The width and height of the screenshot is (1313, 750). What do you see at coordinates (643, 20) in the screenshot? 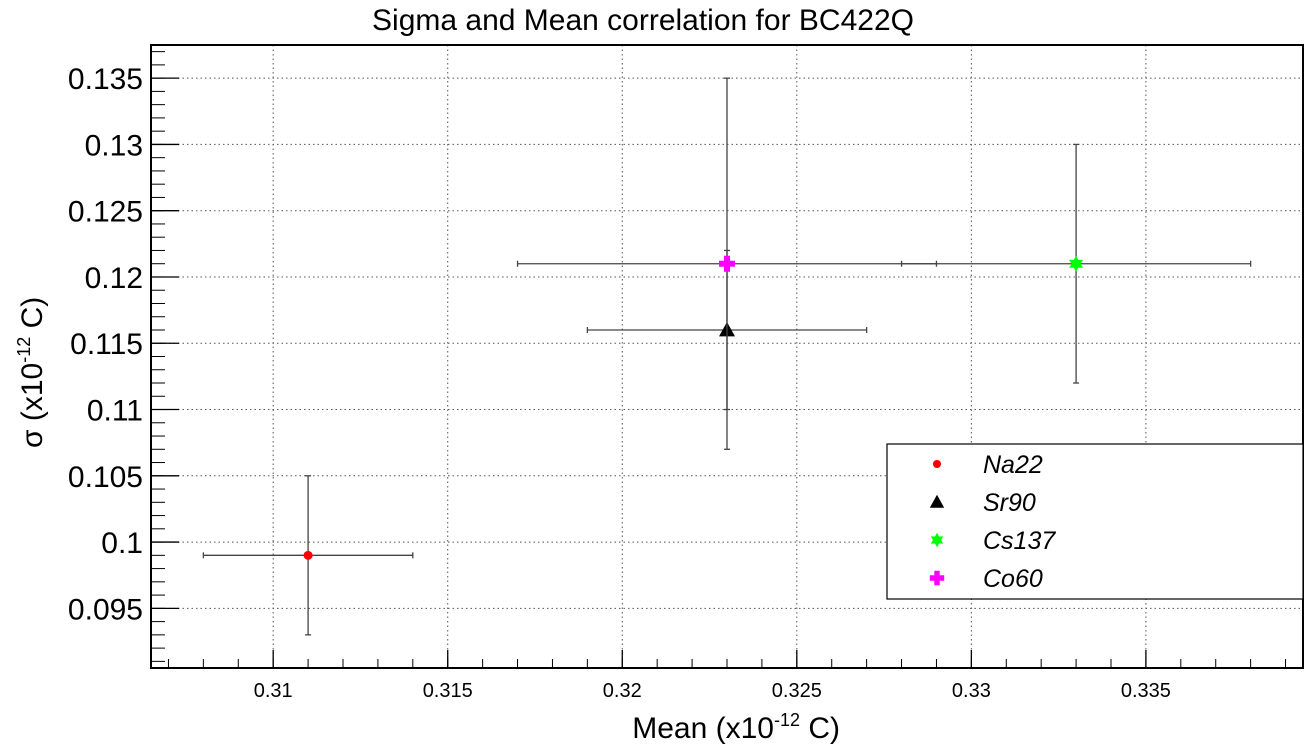
I see `chart-title: Sigma and Mean correlation for BC422Q` at bounding box center [643, 20].